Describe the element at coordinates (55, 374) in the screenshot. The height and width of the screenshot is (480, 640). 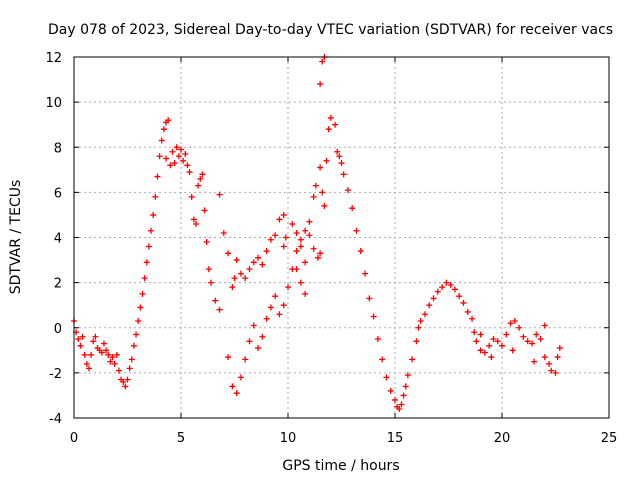
I see `y-tick-label: -2` at that location.